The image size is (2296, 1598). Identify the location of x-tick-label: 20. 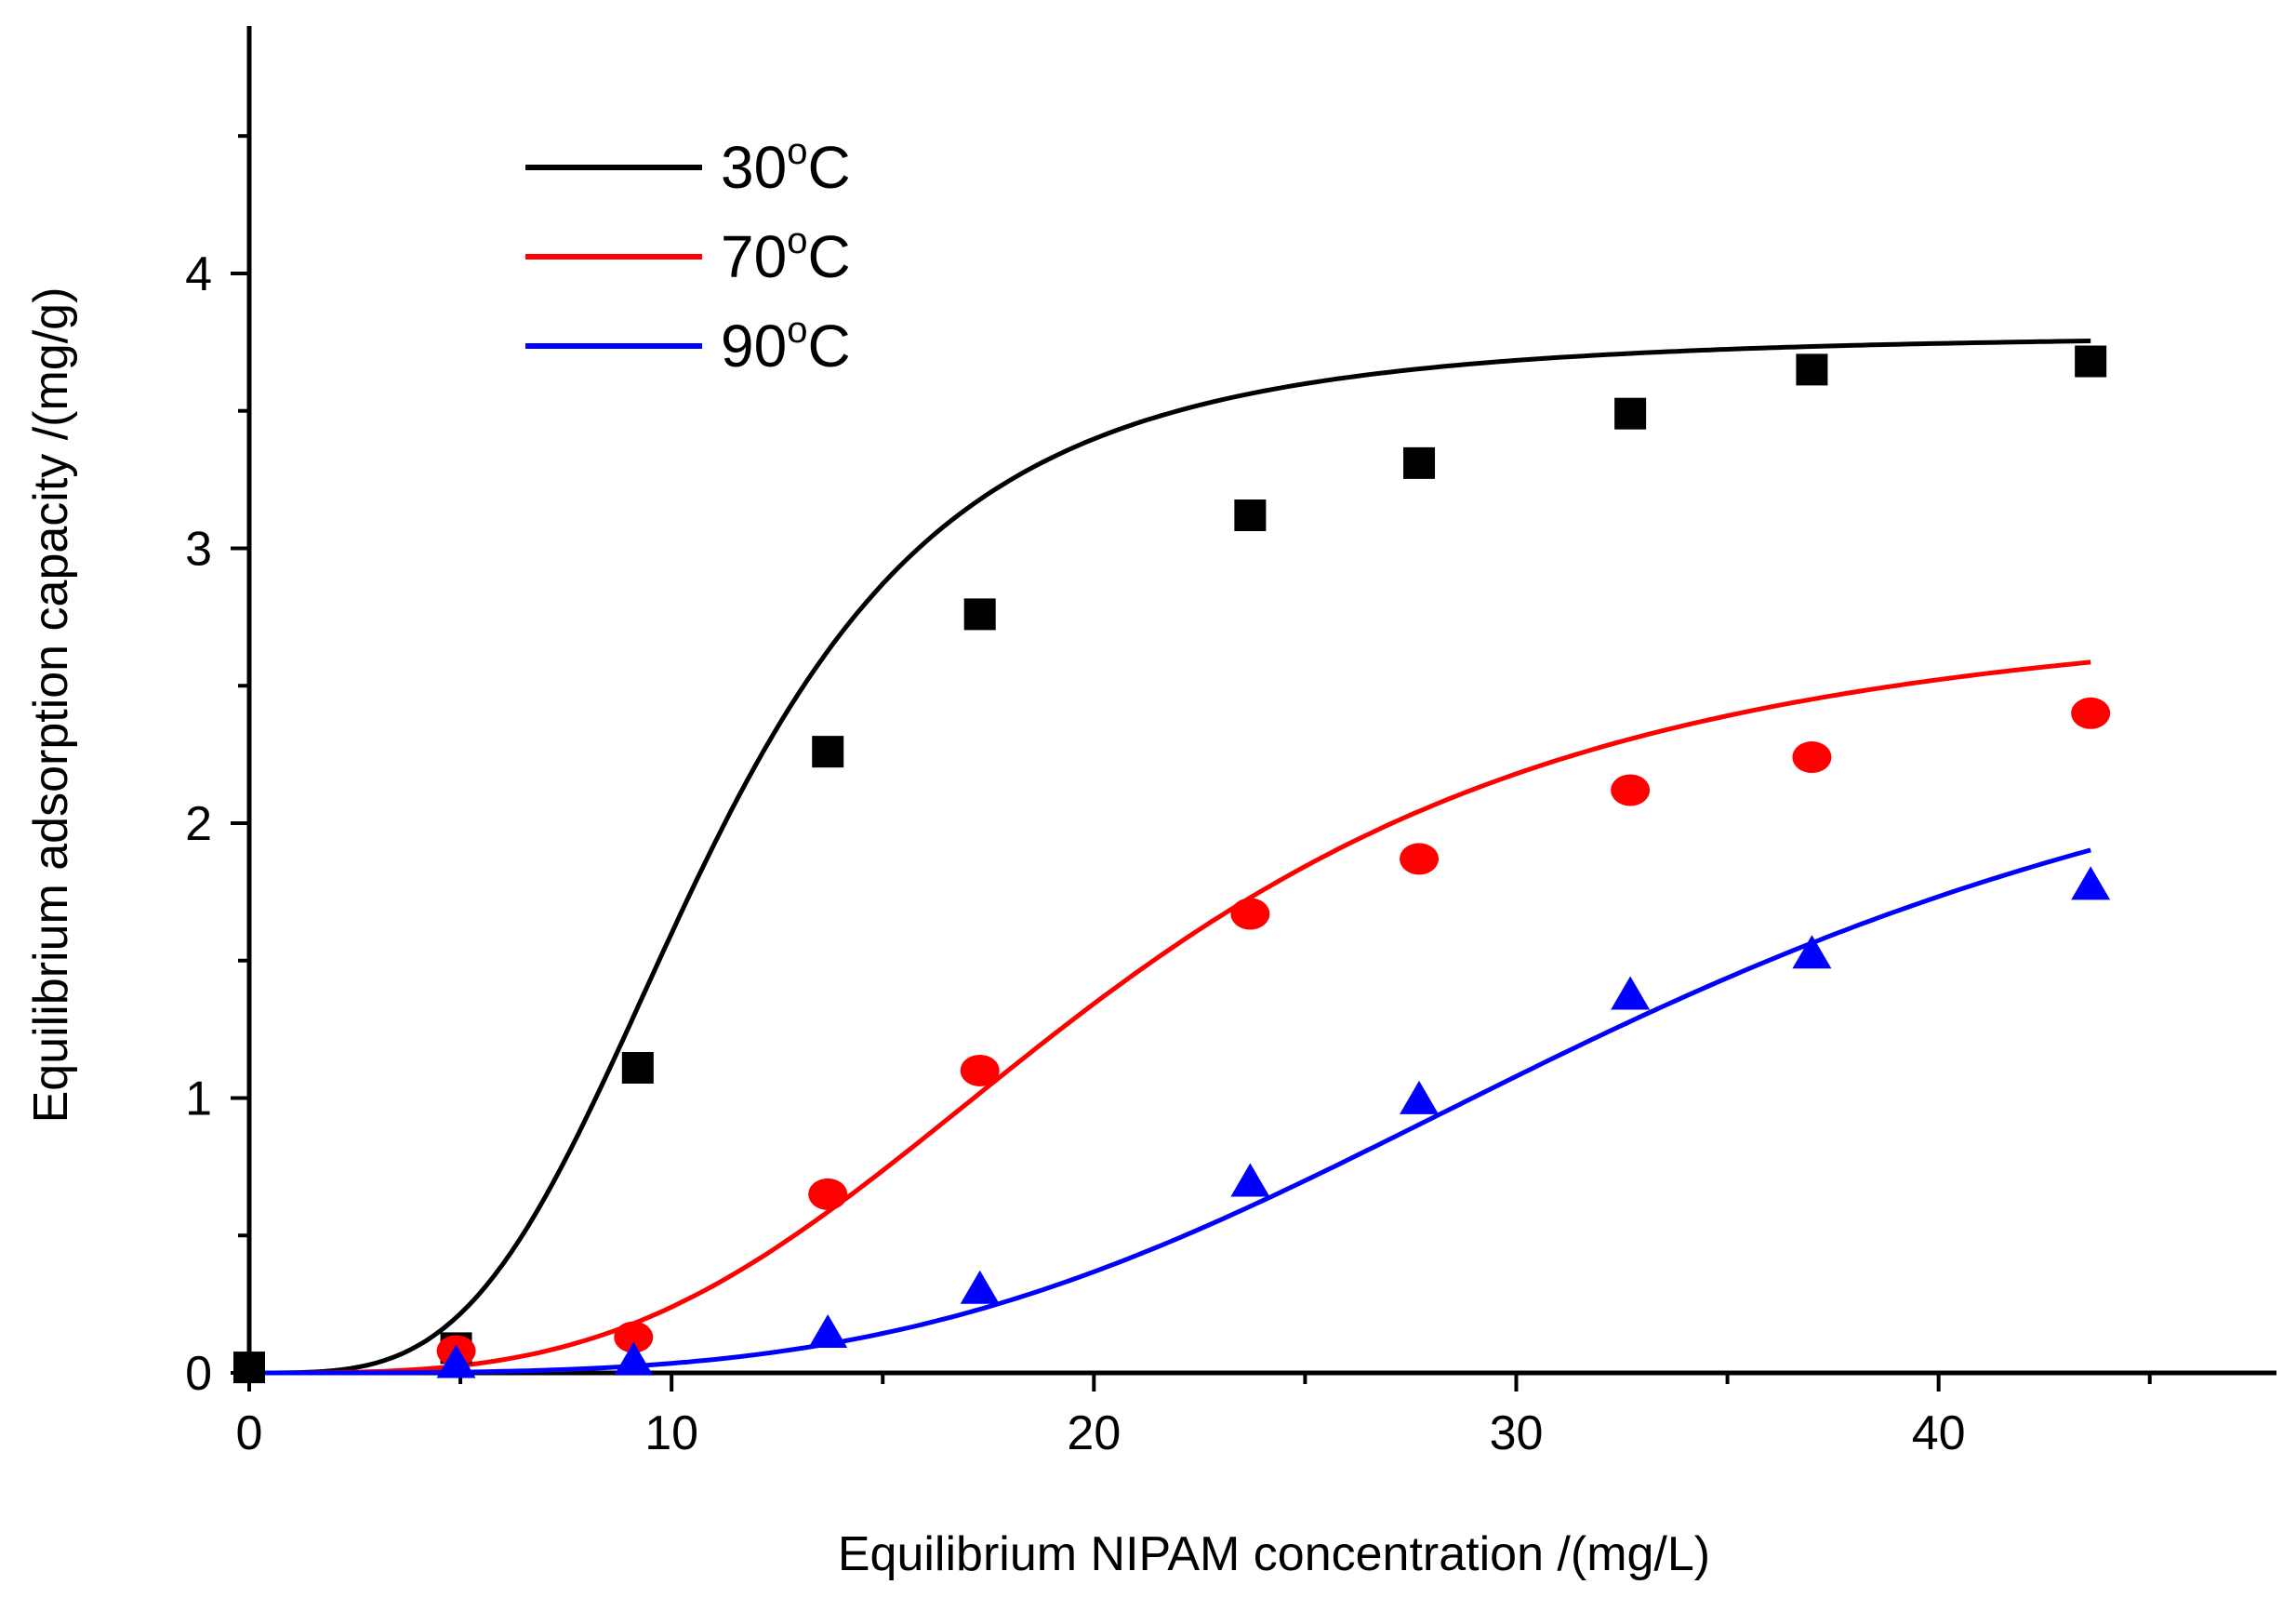
(1094, 1433).